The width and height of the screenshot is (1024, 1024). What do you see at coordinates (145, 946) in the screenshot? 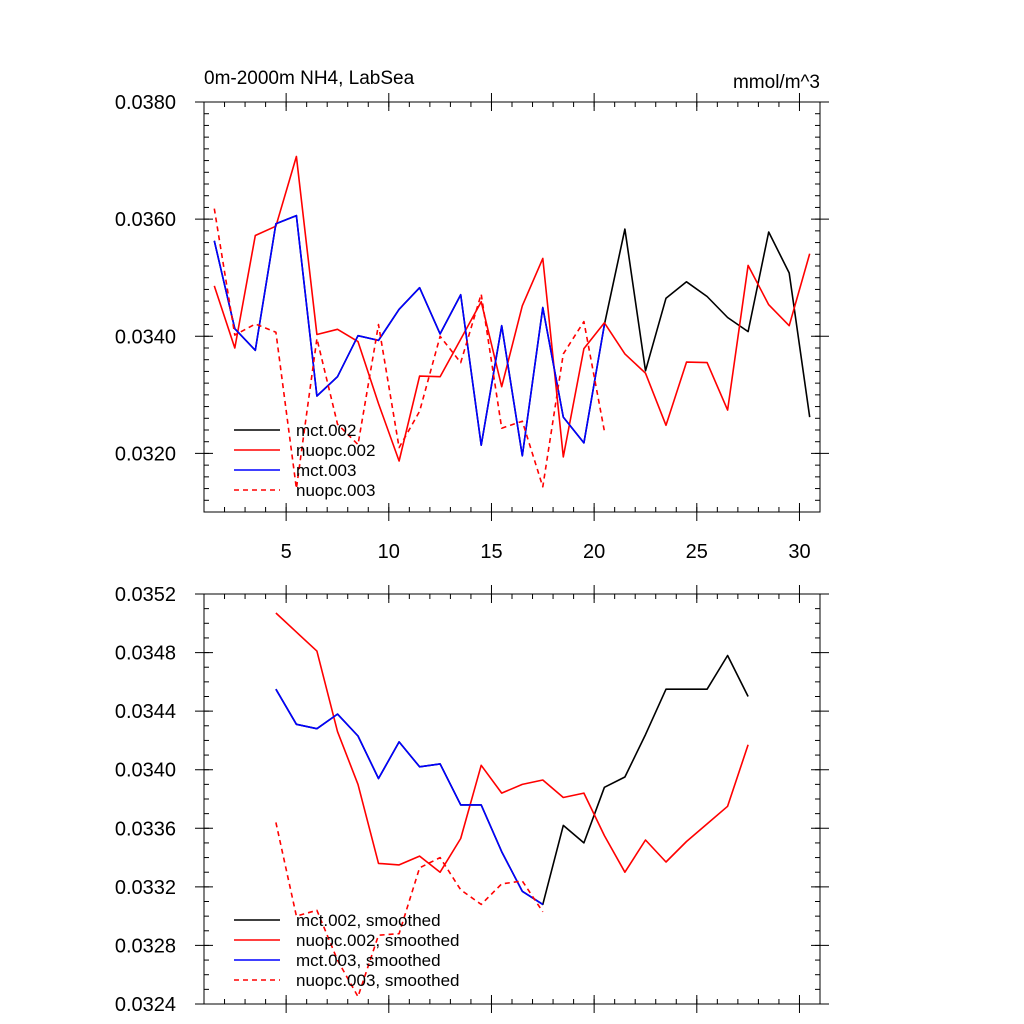
I see `bottom-y-tick-label: 0.0328` at bounding box center [145, 946].